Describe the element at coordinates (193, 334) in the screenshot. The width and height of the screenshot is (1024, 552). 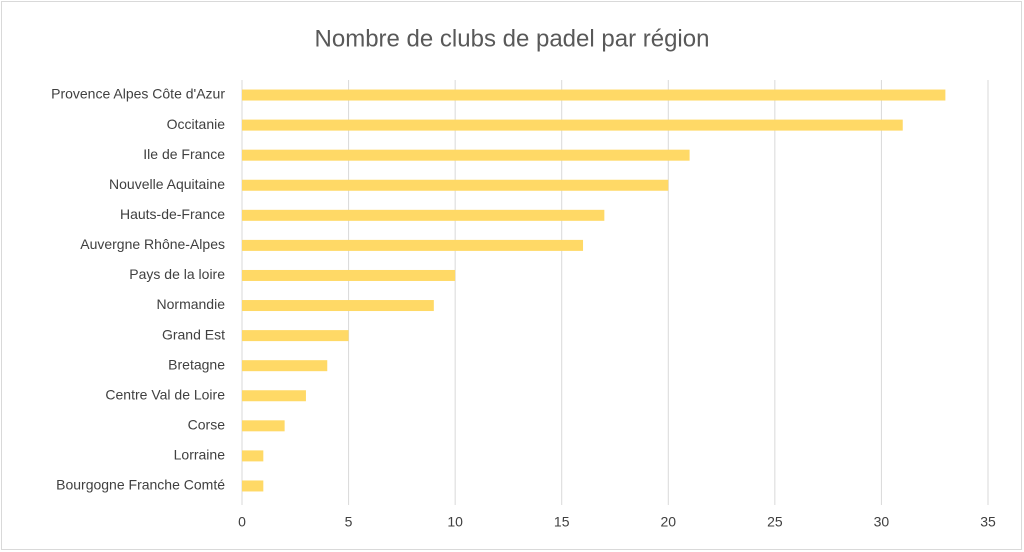
I see `y-tick-label: Grand Est` at that location.